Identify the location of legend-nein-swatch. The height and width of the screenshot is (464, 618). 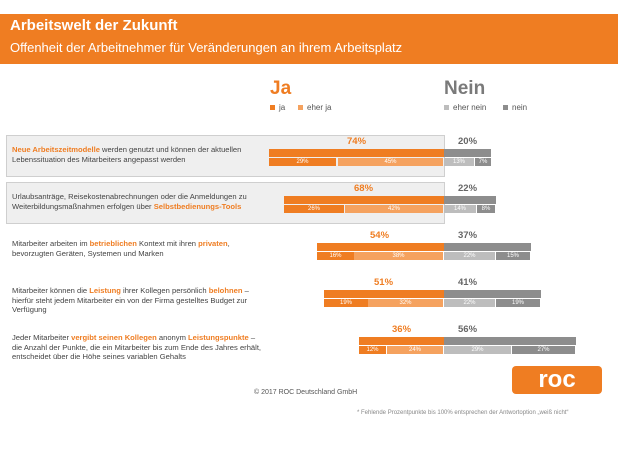
(505, 108).